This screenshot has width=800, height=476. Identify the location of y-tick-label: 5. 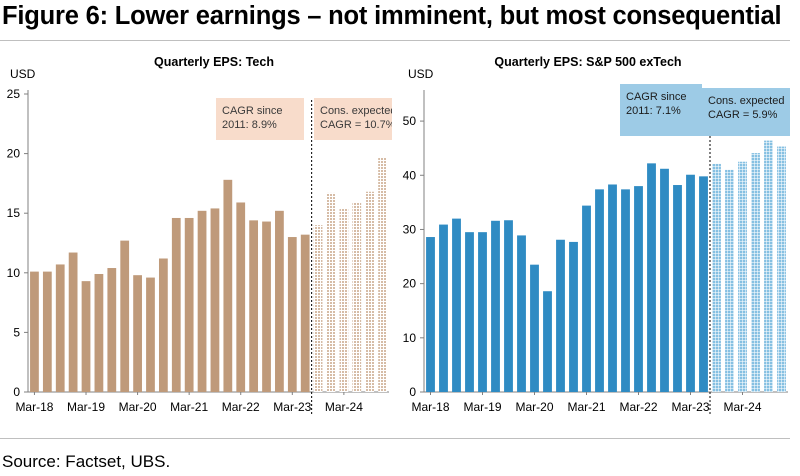
(16, 332).